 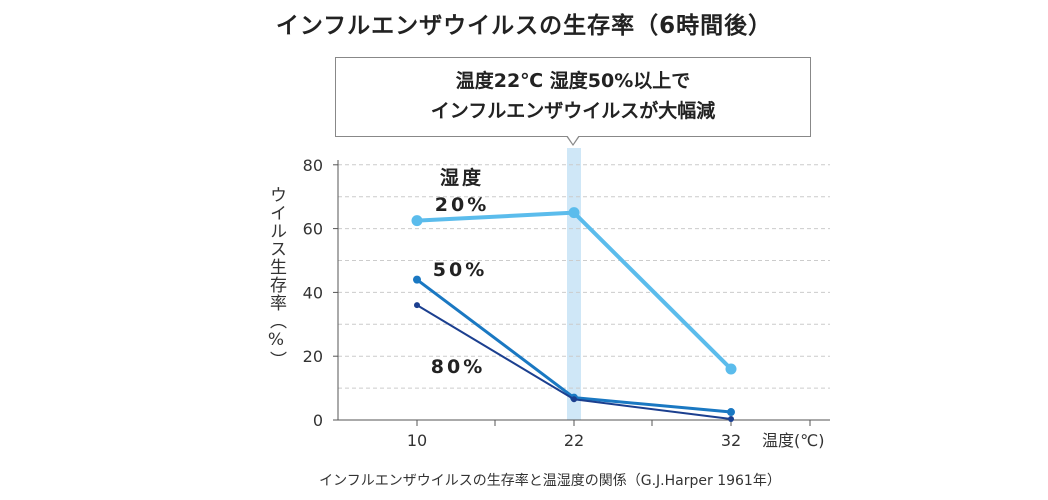 What do you see at coordinates (462, 177) in the screenshot?
I see `series-label: 湿度` at bounding box center [462, 177].